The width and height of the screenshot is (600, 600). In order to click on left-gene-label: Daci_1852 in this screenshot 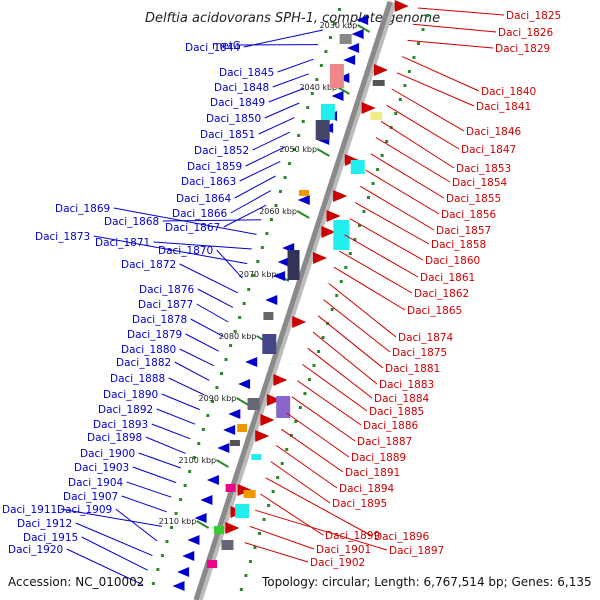, I will do `click(221, 151)`.